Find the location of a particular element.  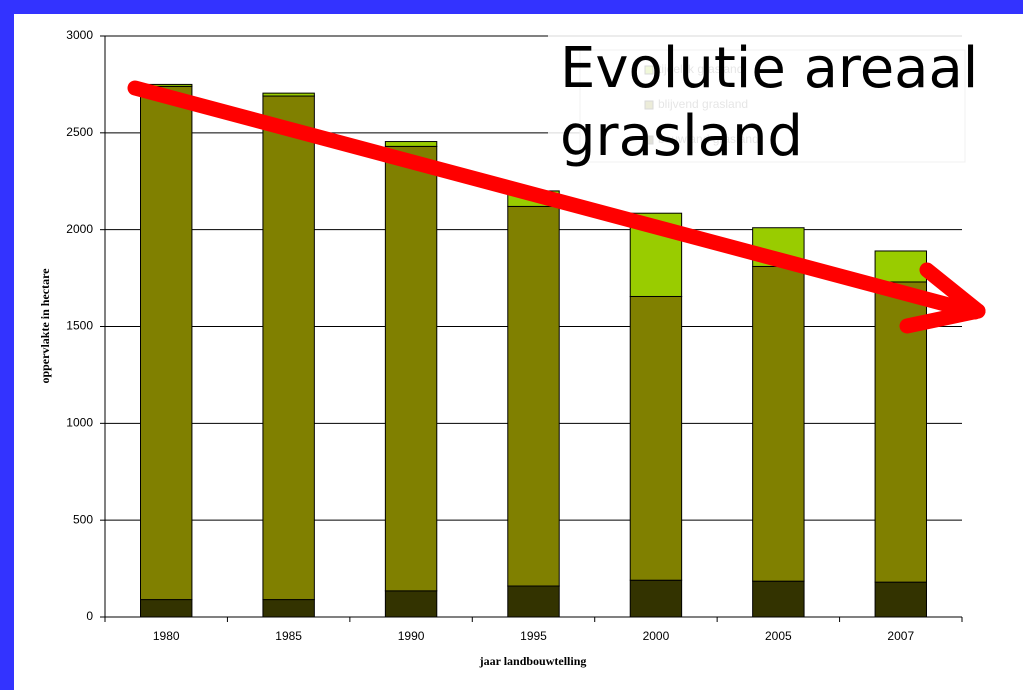

x-tick-label: 1985 is located at coordinates (288, 636).